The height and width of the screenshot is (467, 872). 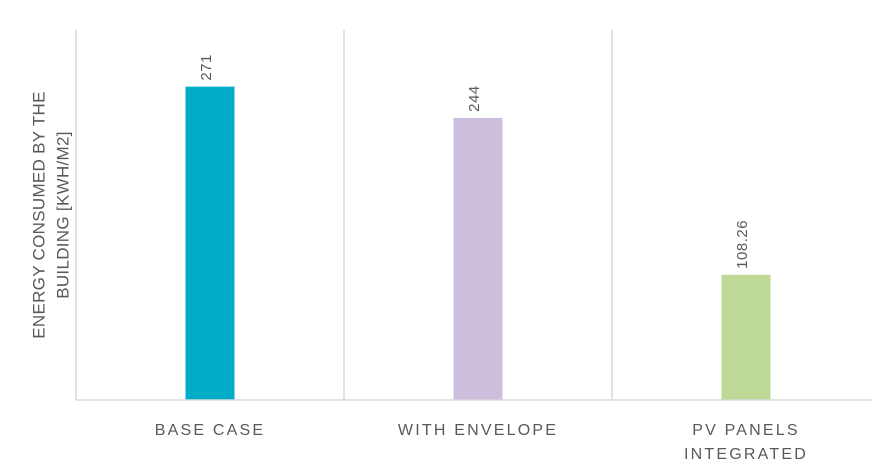 What do you see at coordinates (474, 98) in the screenshot?
I see `data-label: 244` at bounding box center [474, 98].